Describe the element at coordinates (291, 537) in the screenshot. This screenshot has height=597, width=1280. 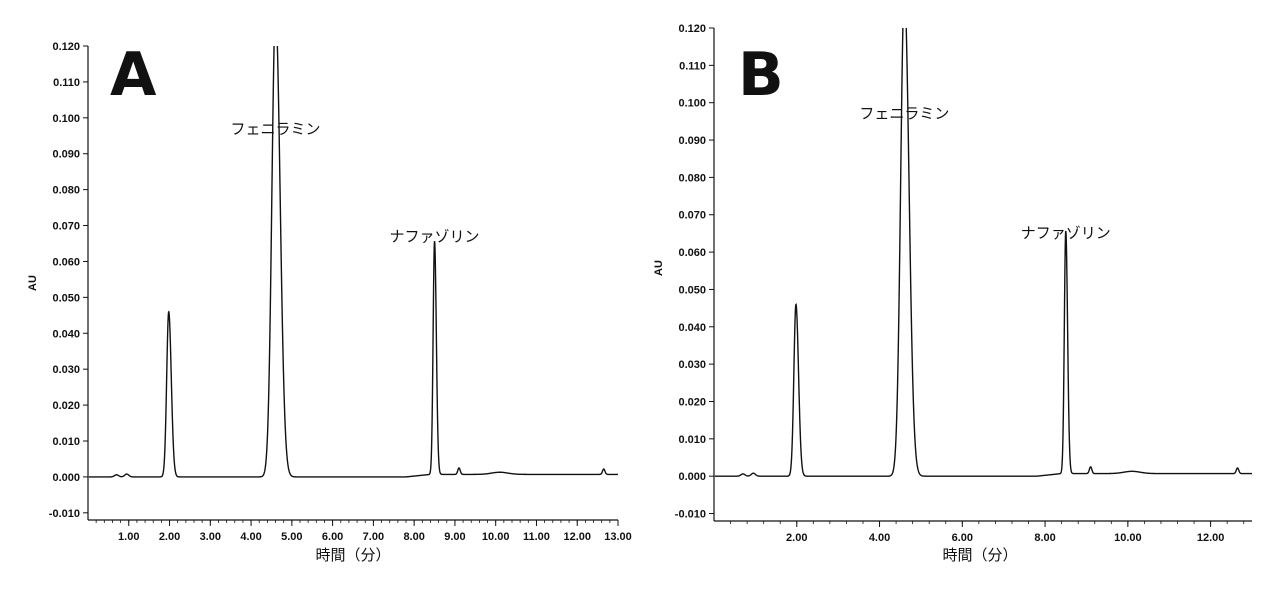
I see `x-tick-label: 5.00` at that location.